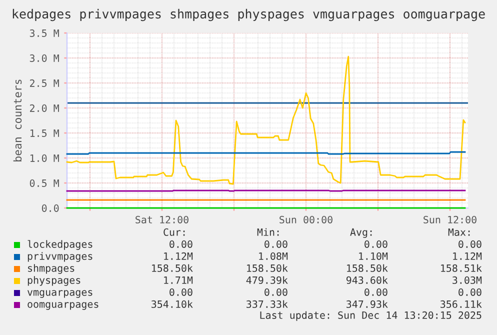 The width and height of the screenshot is (497, 335). I want to click on y-tick-label: 2.5 M, so click(44, 83).